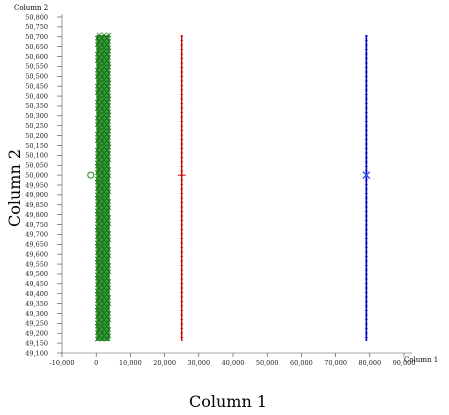 The width and height of the screenshot is (449, 415). What do you see at coordinates (267, 363) in the screenshot?
I see `x-tick-label: 50,000` at bounding box center [267, 363].